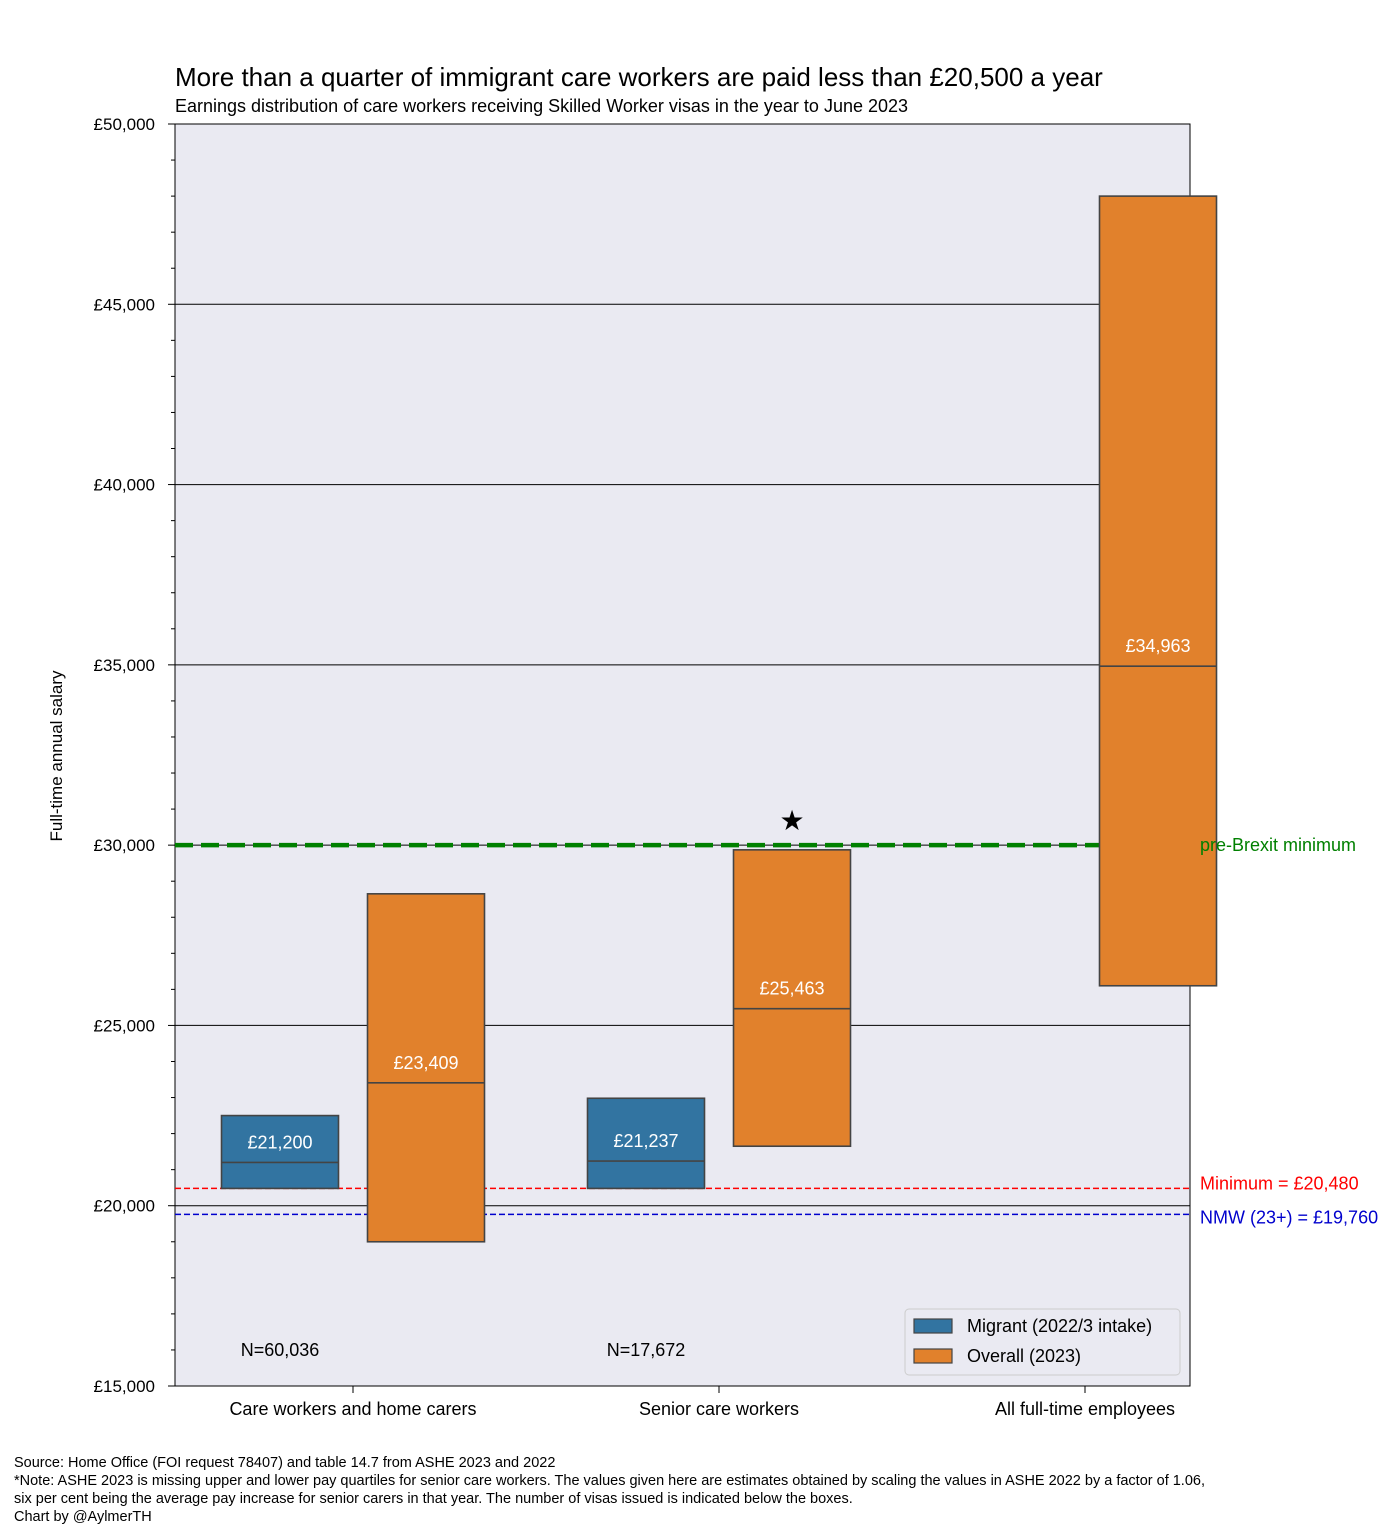 The width and height of the screenshot is (1400, 1540). I want to click on y-tick-label: £25,000, so click(124, 1025).